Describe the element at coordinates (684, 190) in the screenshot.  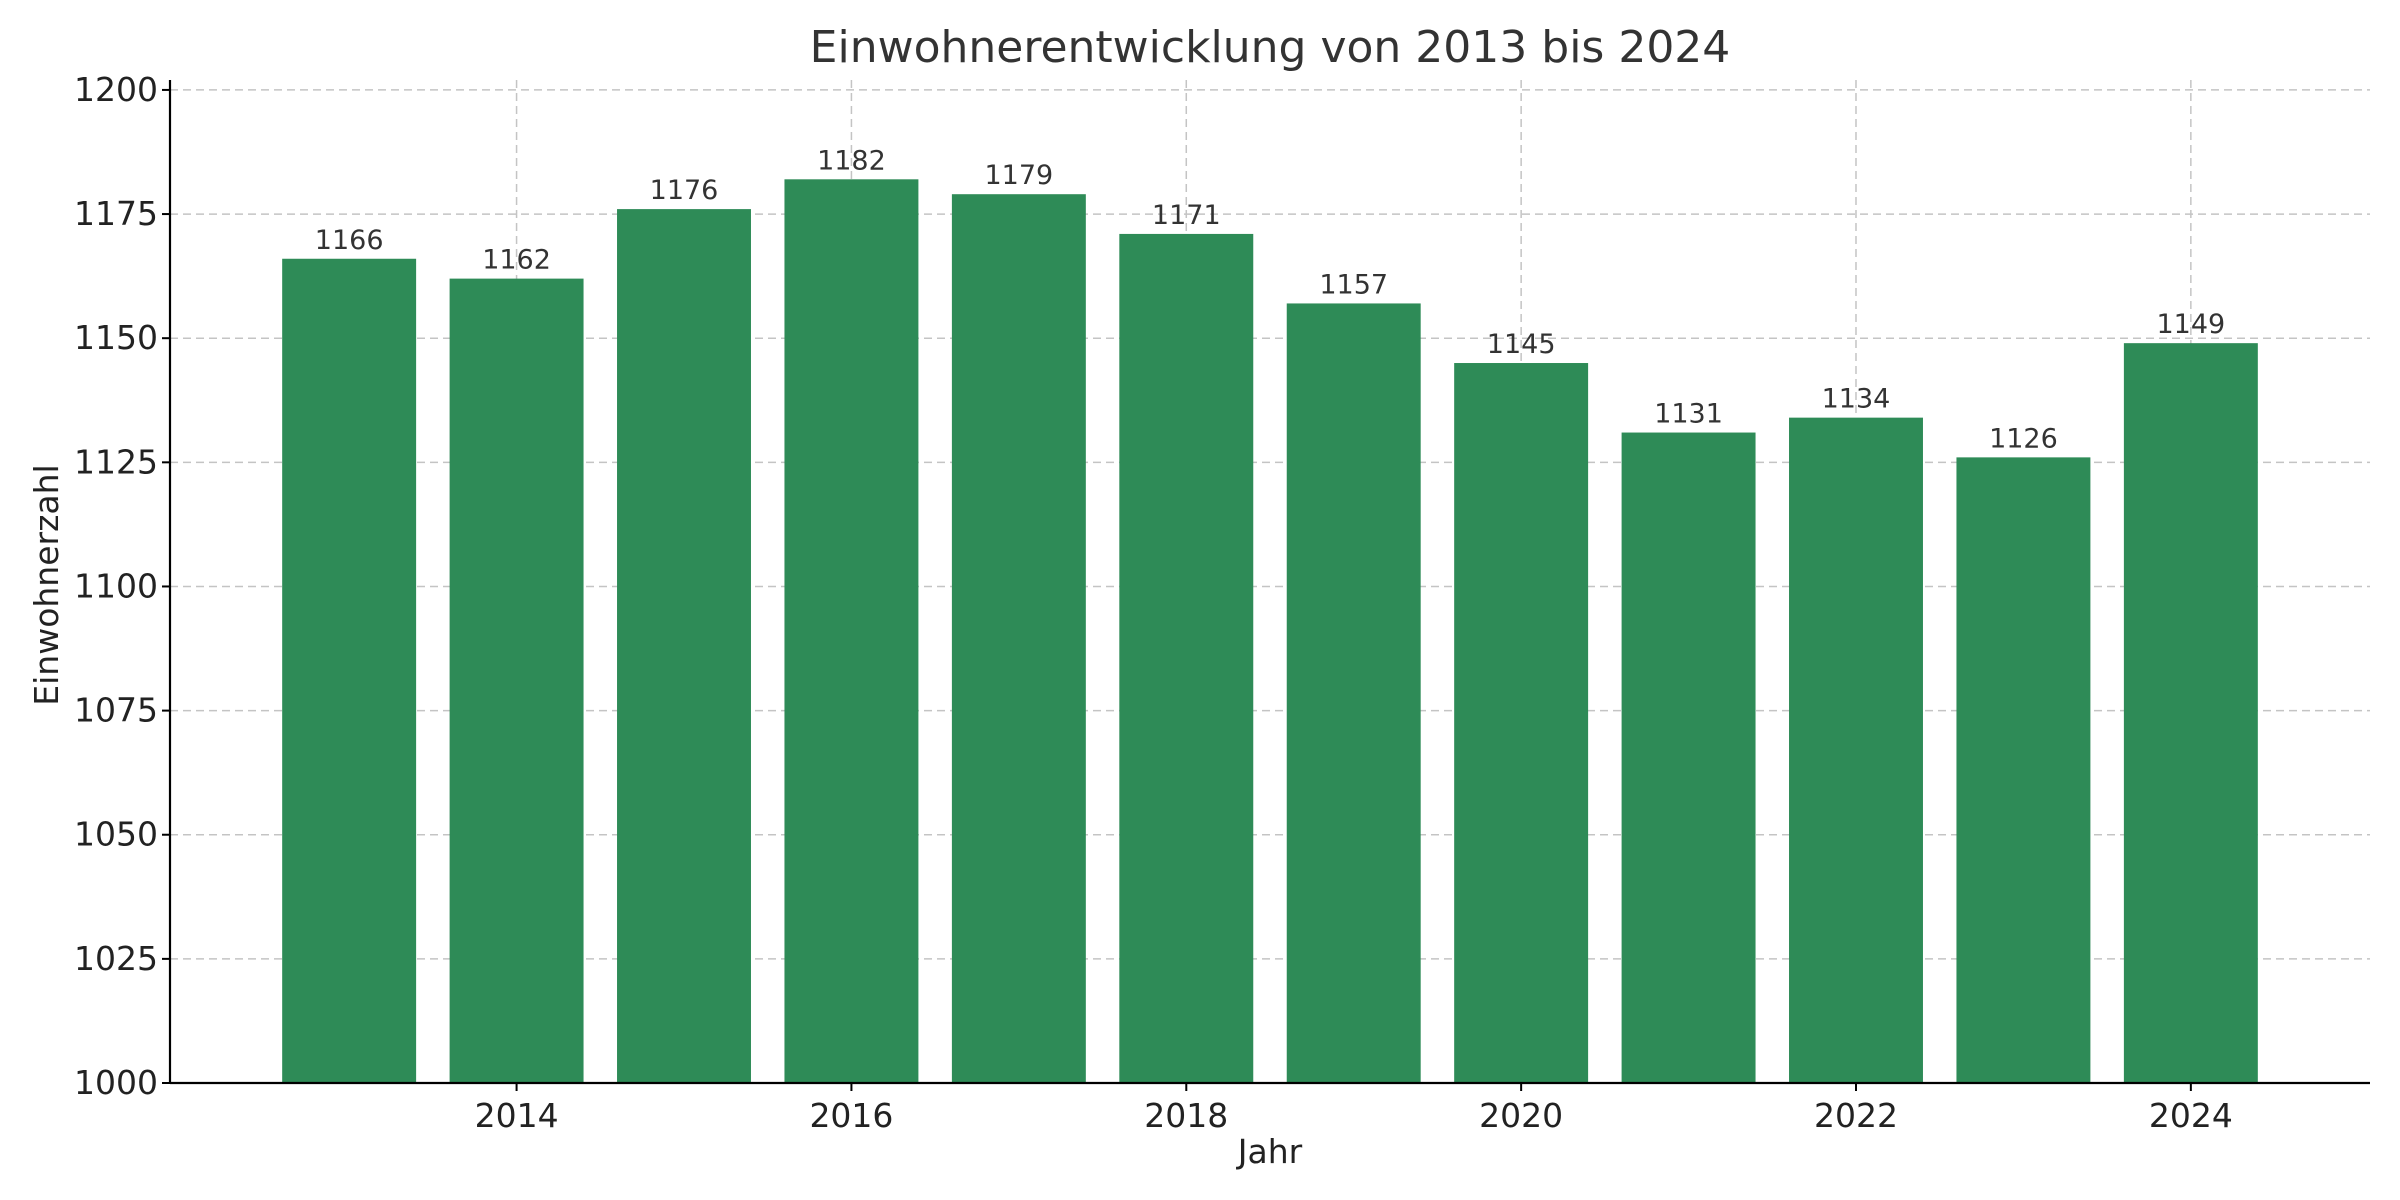
I see `bar-value-label-2015: 1176` at that location.